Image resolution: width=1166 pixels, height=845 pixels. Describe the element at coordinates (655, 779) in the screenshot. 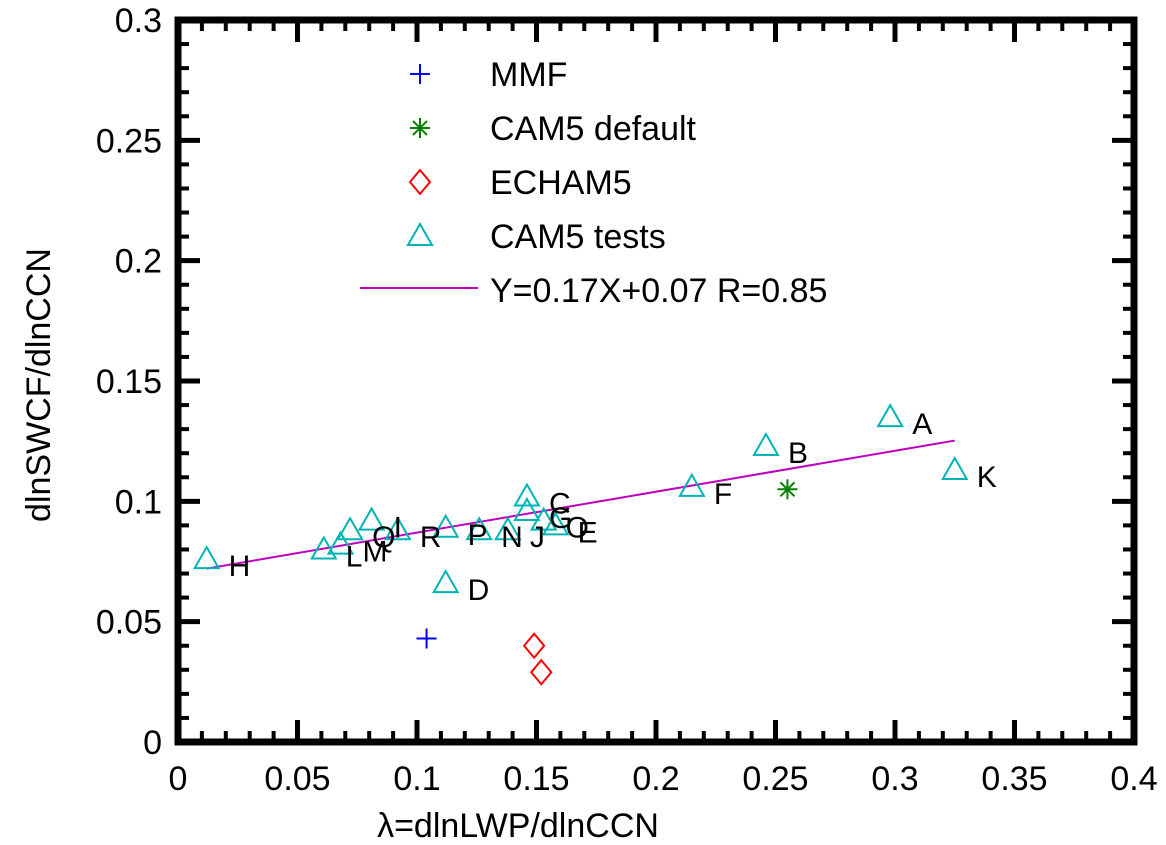

I see `x-tick-label: 0.2` at that location.